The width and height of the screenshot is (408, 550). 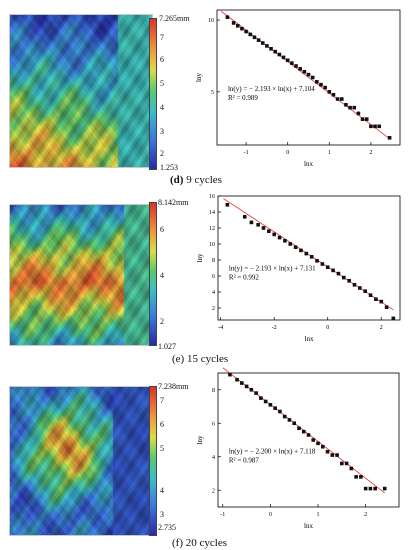 I want to click on fit-equation-label: ln(y) = − 2.200 × ln(x) + 7.118, so click(x=272, y=451).